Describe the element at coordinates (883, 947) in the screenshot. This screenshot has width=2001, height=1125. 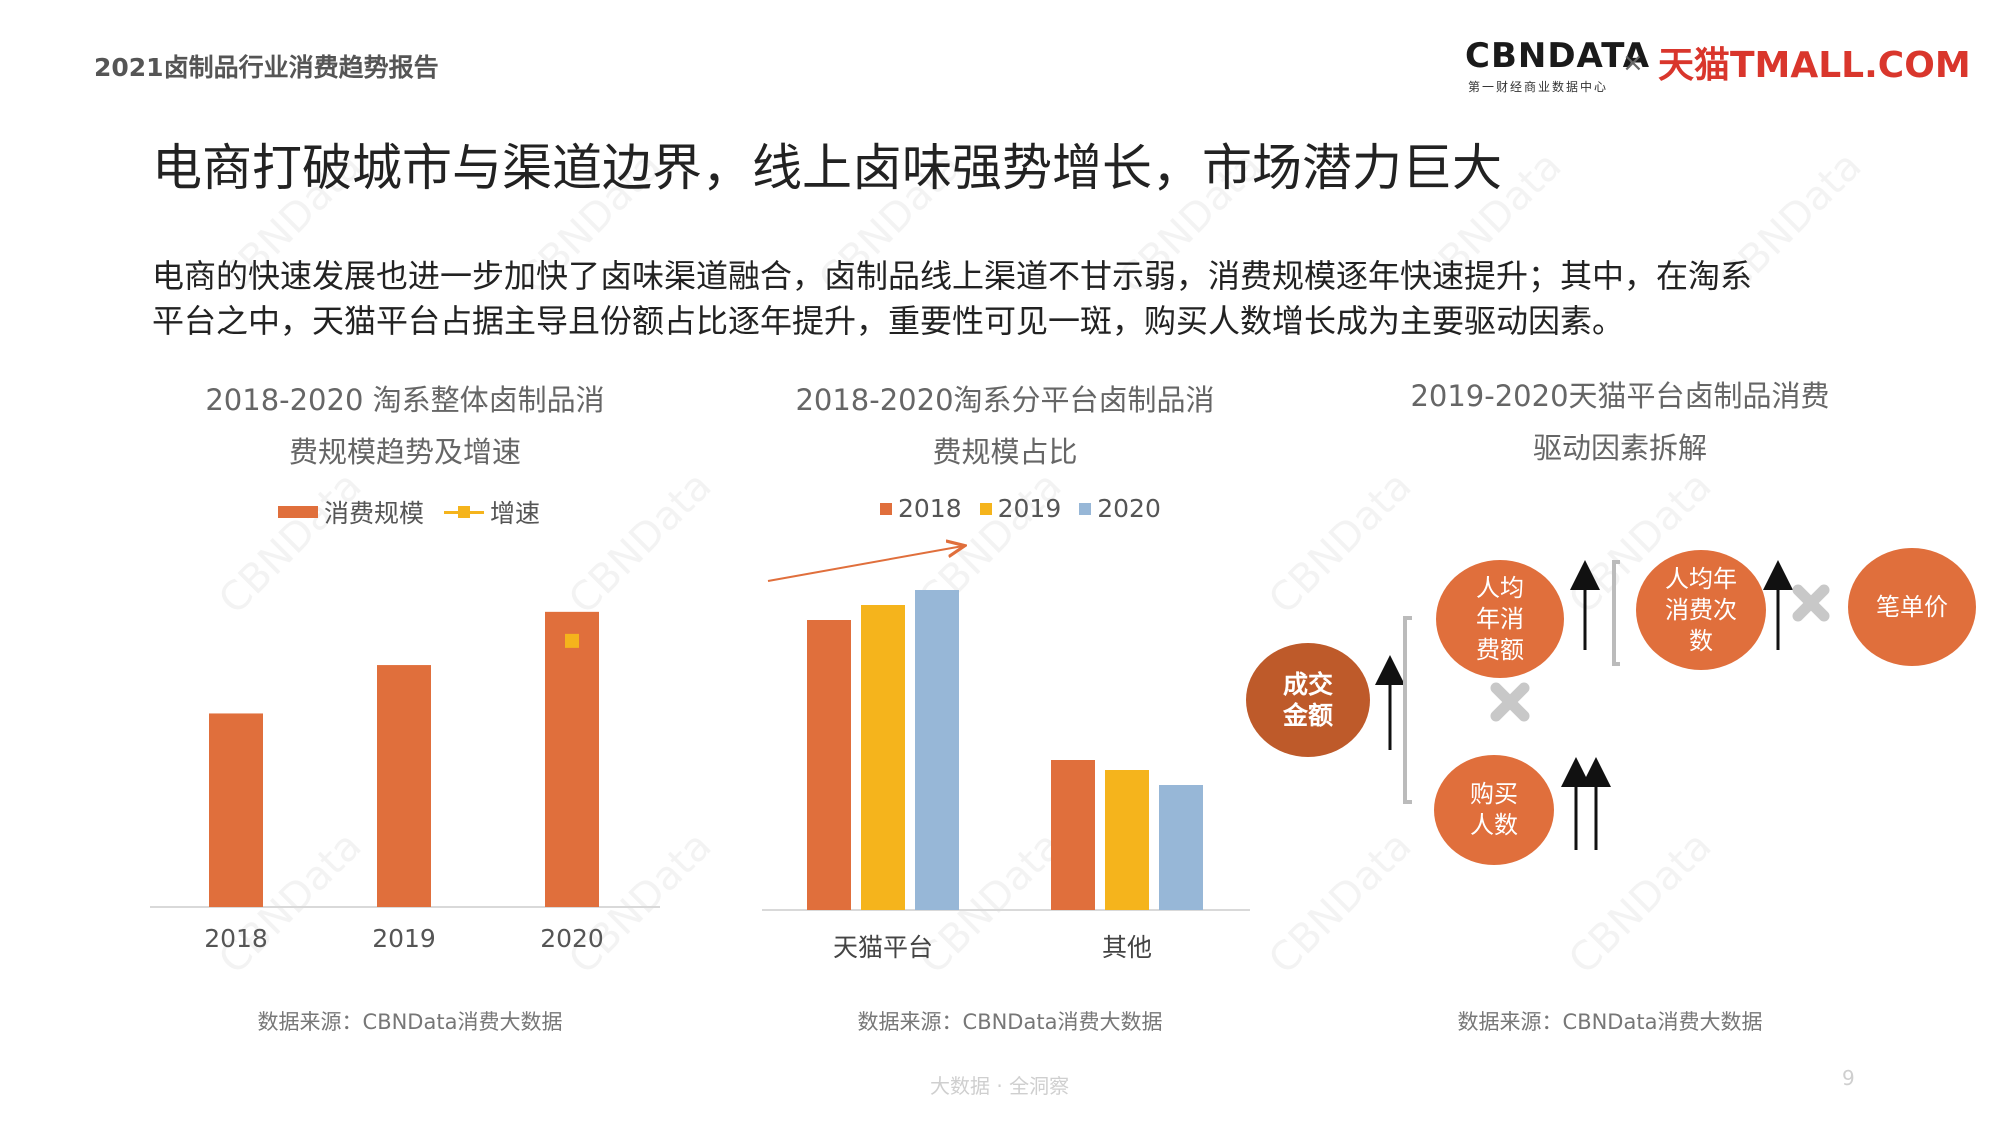
I see `chart2-tick-0: 天猫平台` at that location.